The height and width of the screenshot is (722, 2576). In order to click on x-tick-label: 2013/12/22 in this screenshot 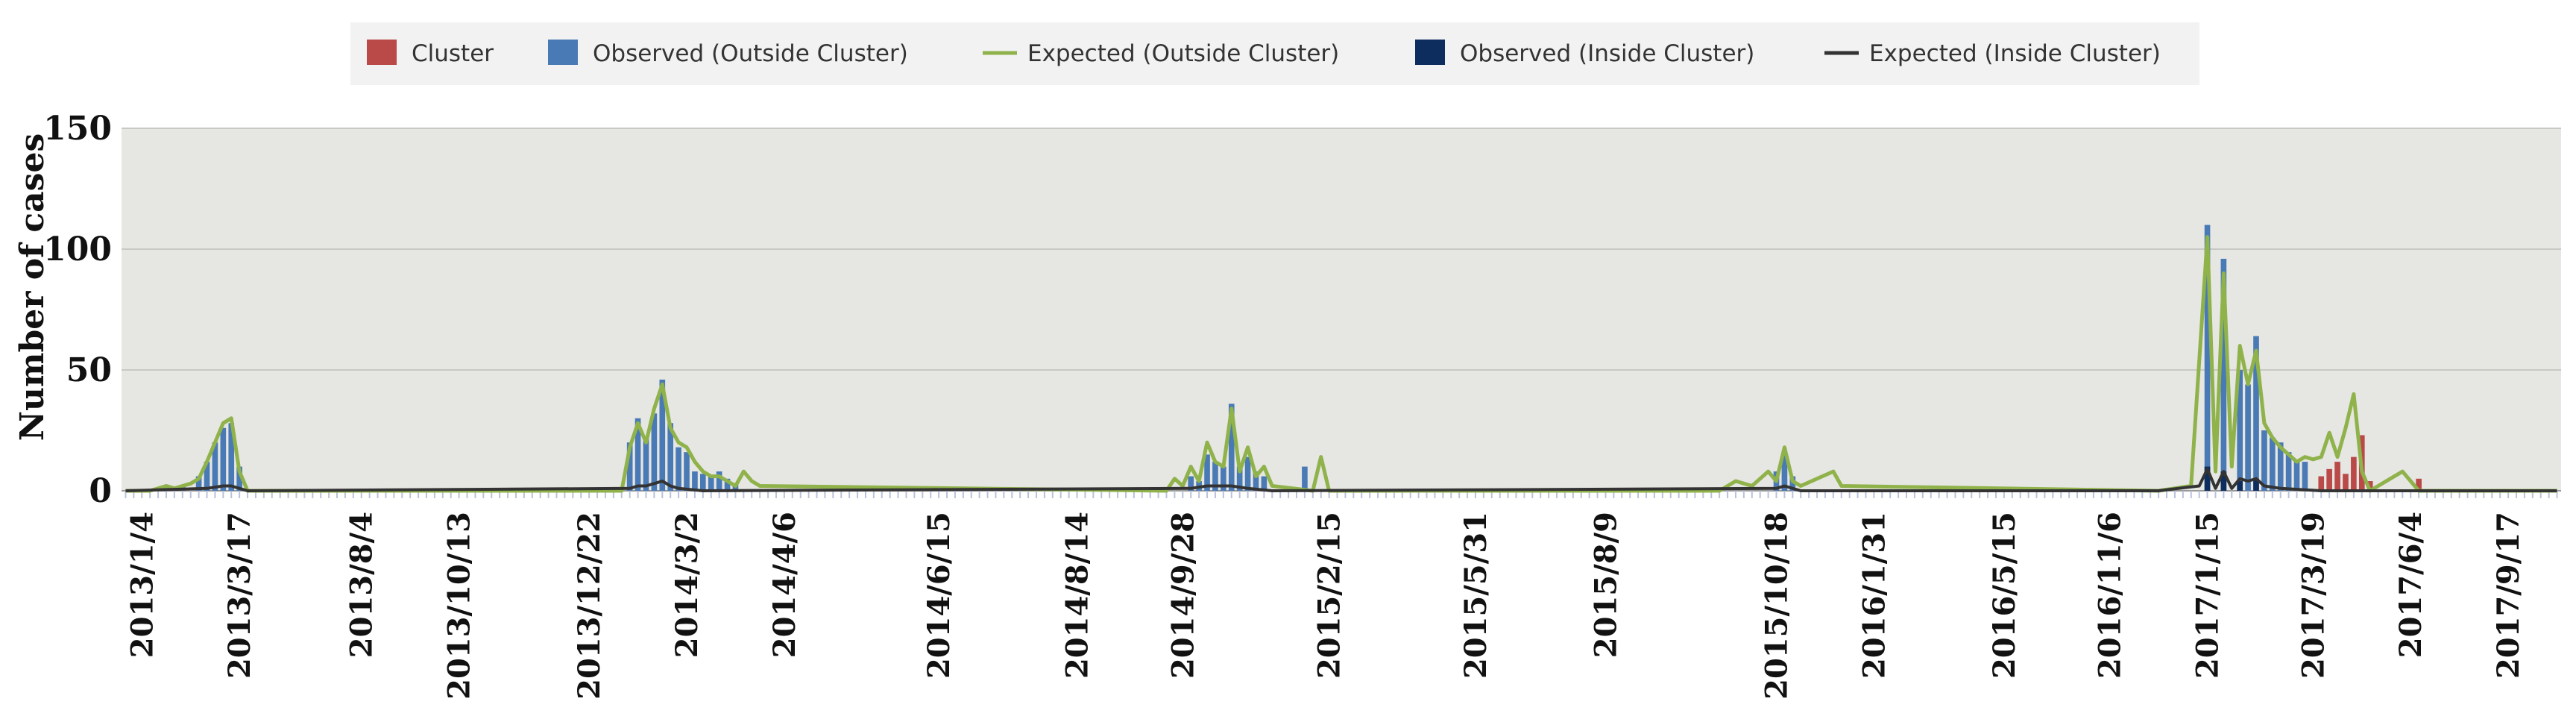, I will do `click(589, 606)`.